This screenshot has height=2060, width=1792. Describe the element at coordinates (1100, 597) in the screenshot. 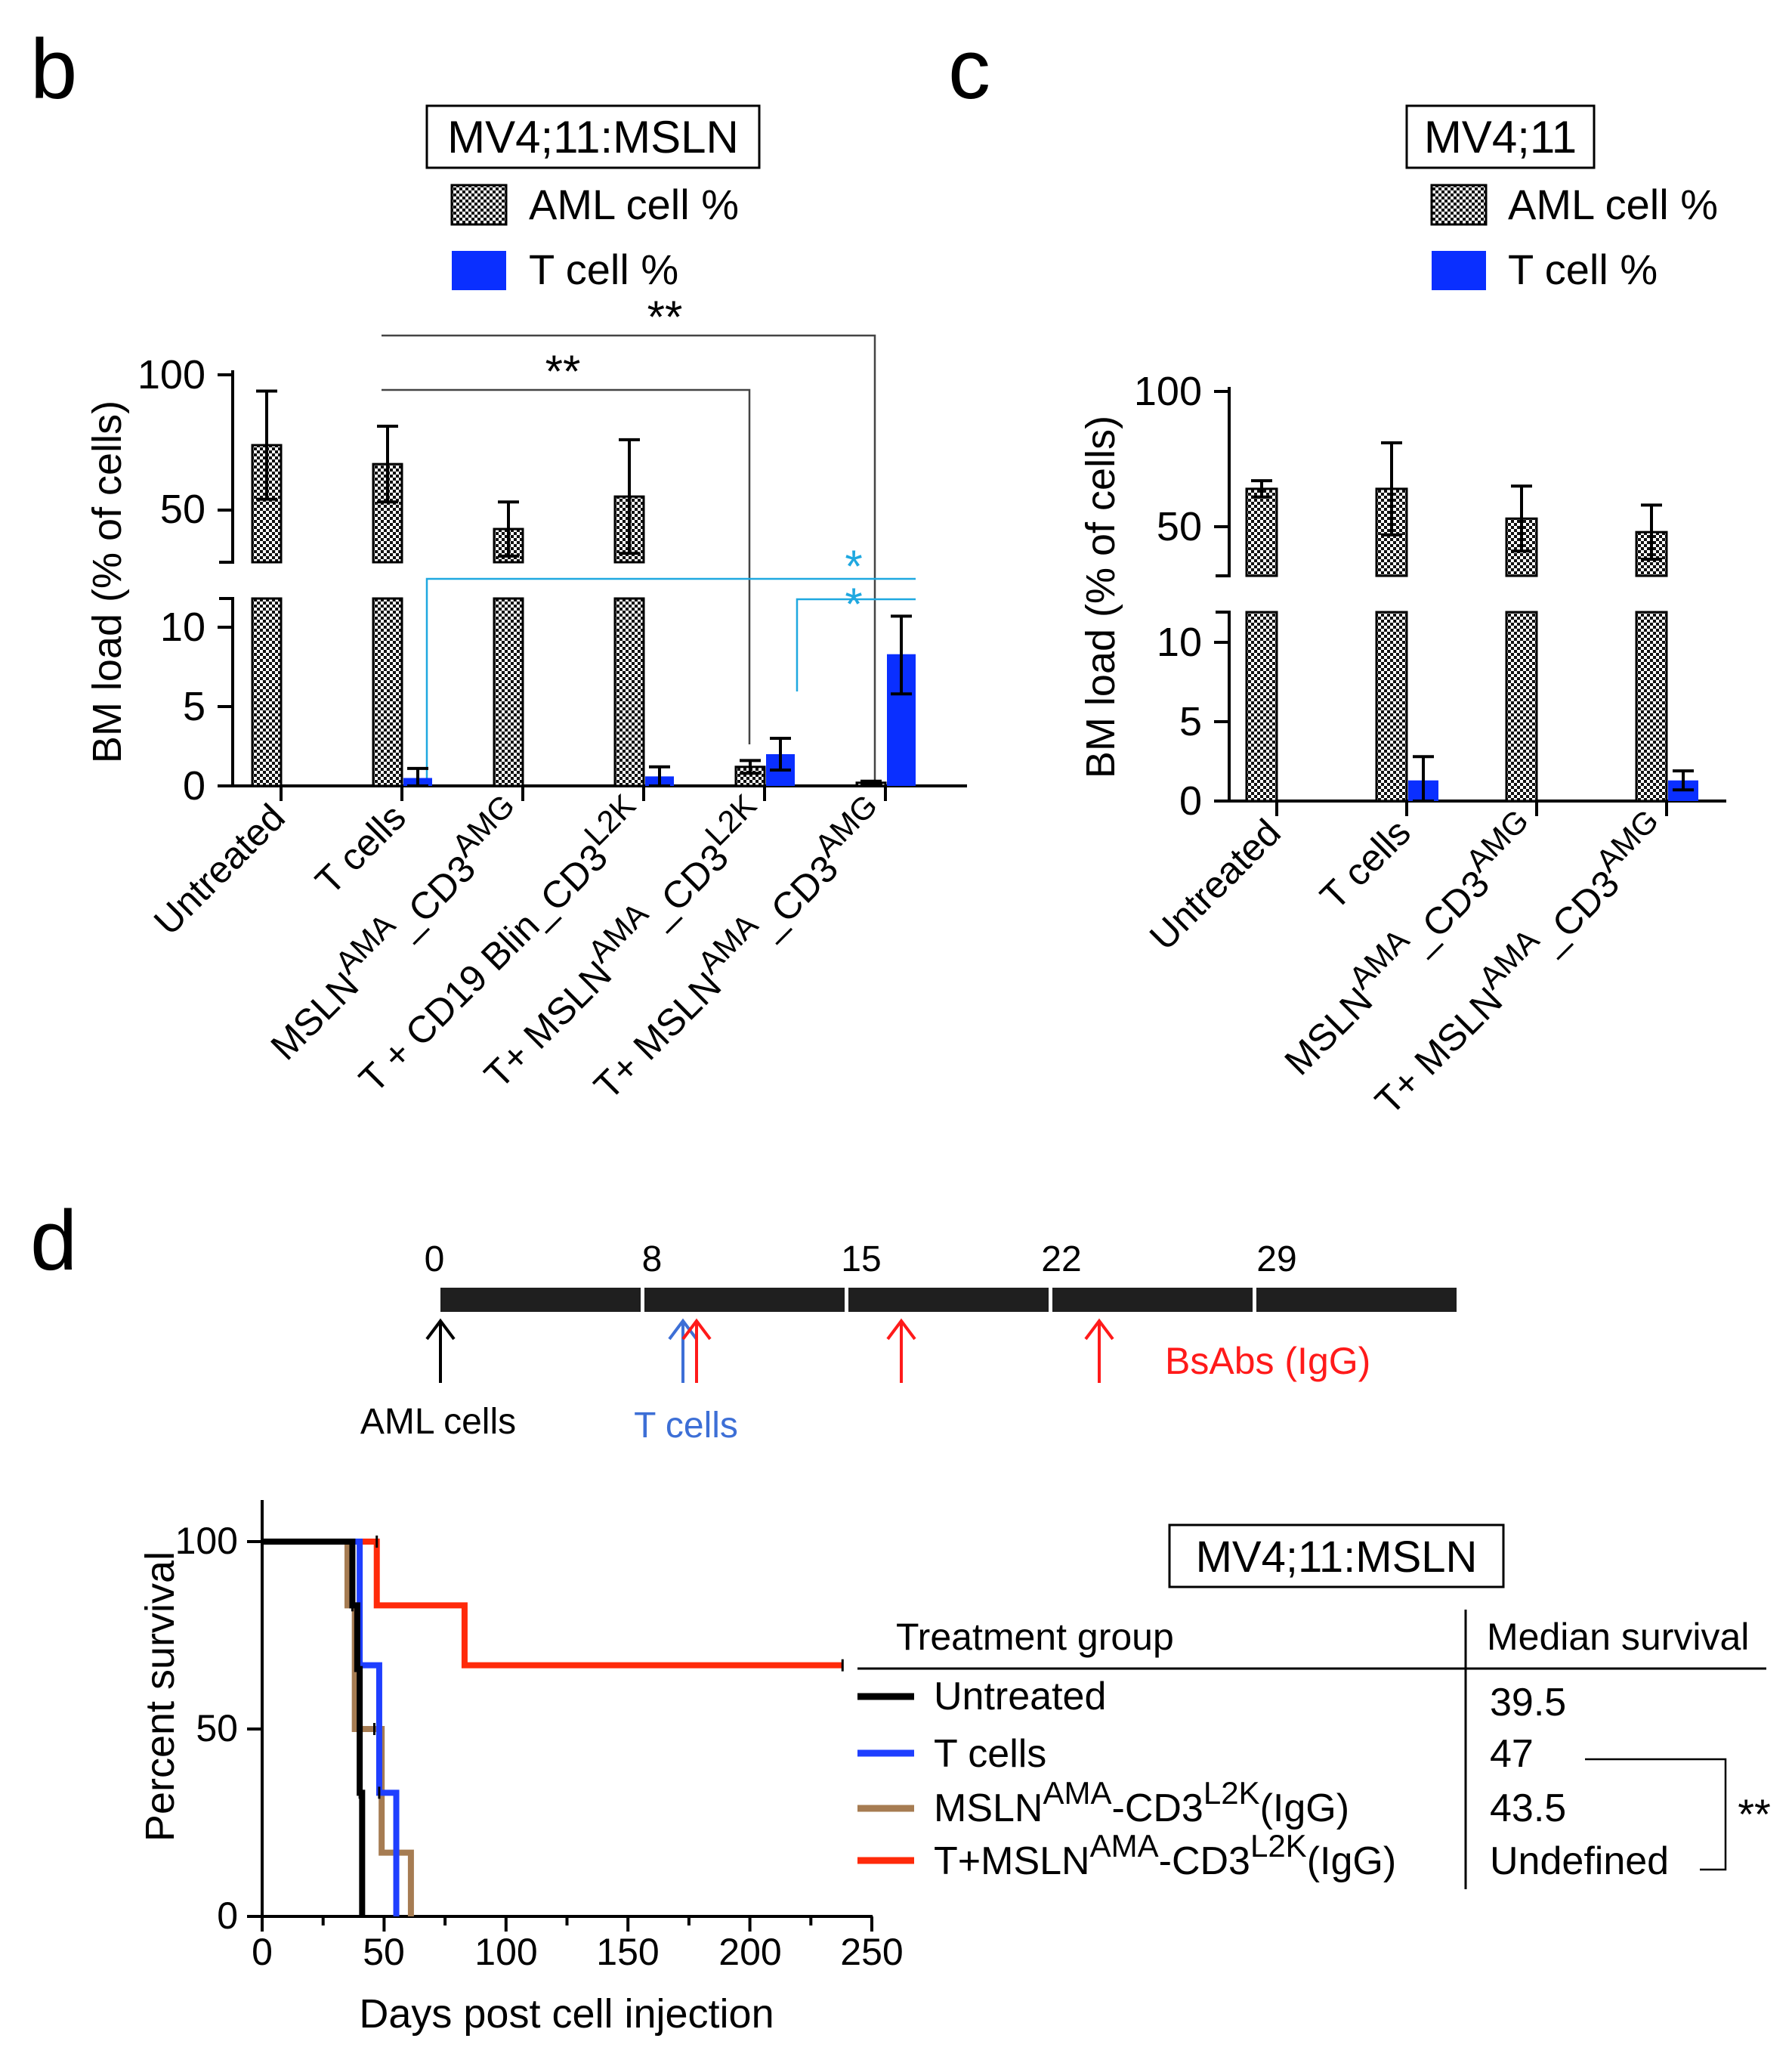

I see `panel-c-ylabel: BM load (% of cells)` at that location.